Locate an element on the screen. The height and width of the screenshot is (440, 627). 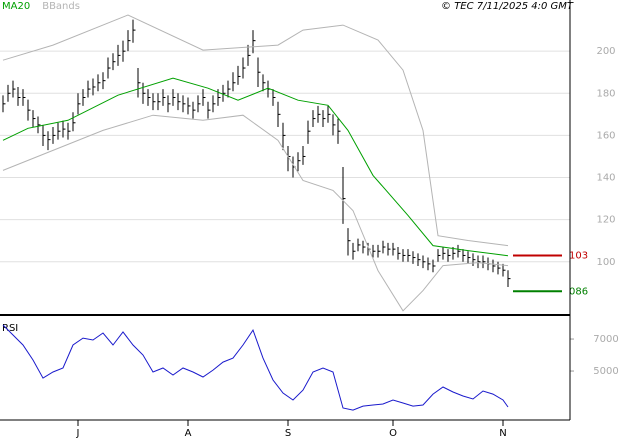
y-tick-label: 7000 is located at coordinates (605, 339).